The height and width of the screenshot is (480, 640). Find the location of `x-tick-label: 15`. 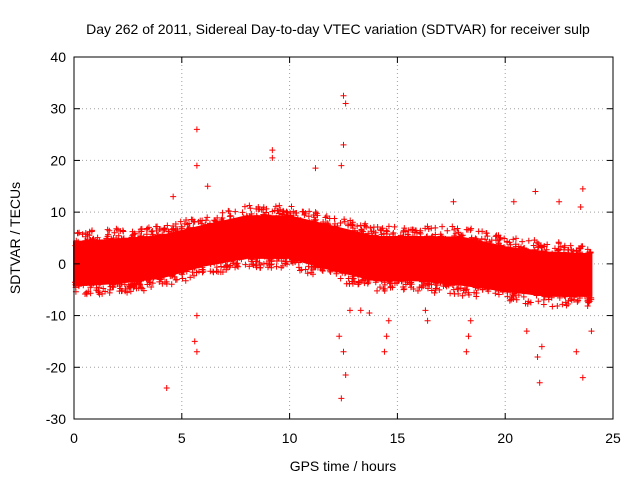

x-tick-label: 15 is located at coordinates (398, 438).